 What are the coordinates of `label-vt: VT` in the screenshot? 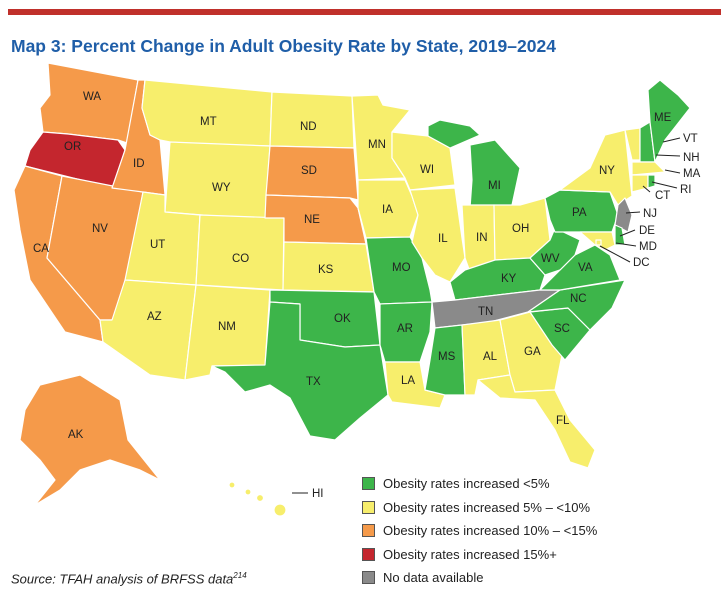 It's located at (690, 139).